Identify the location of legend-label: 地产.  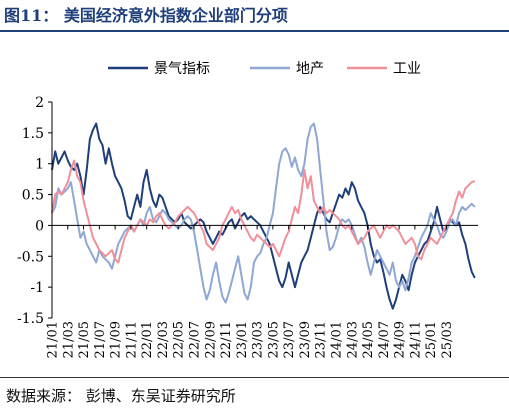
(310, 69).